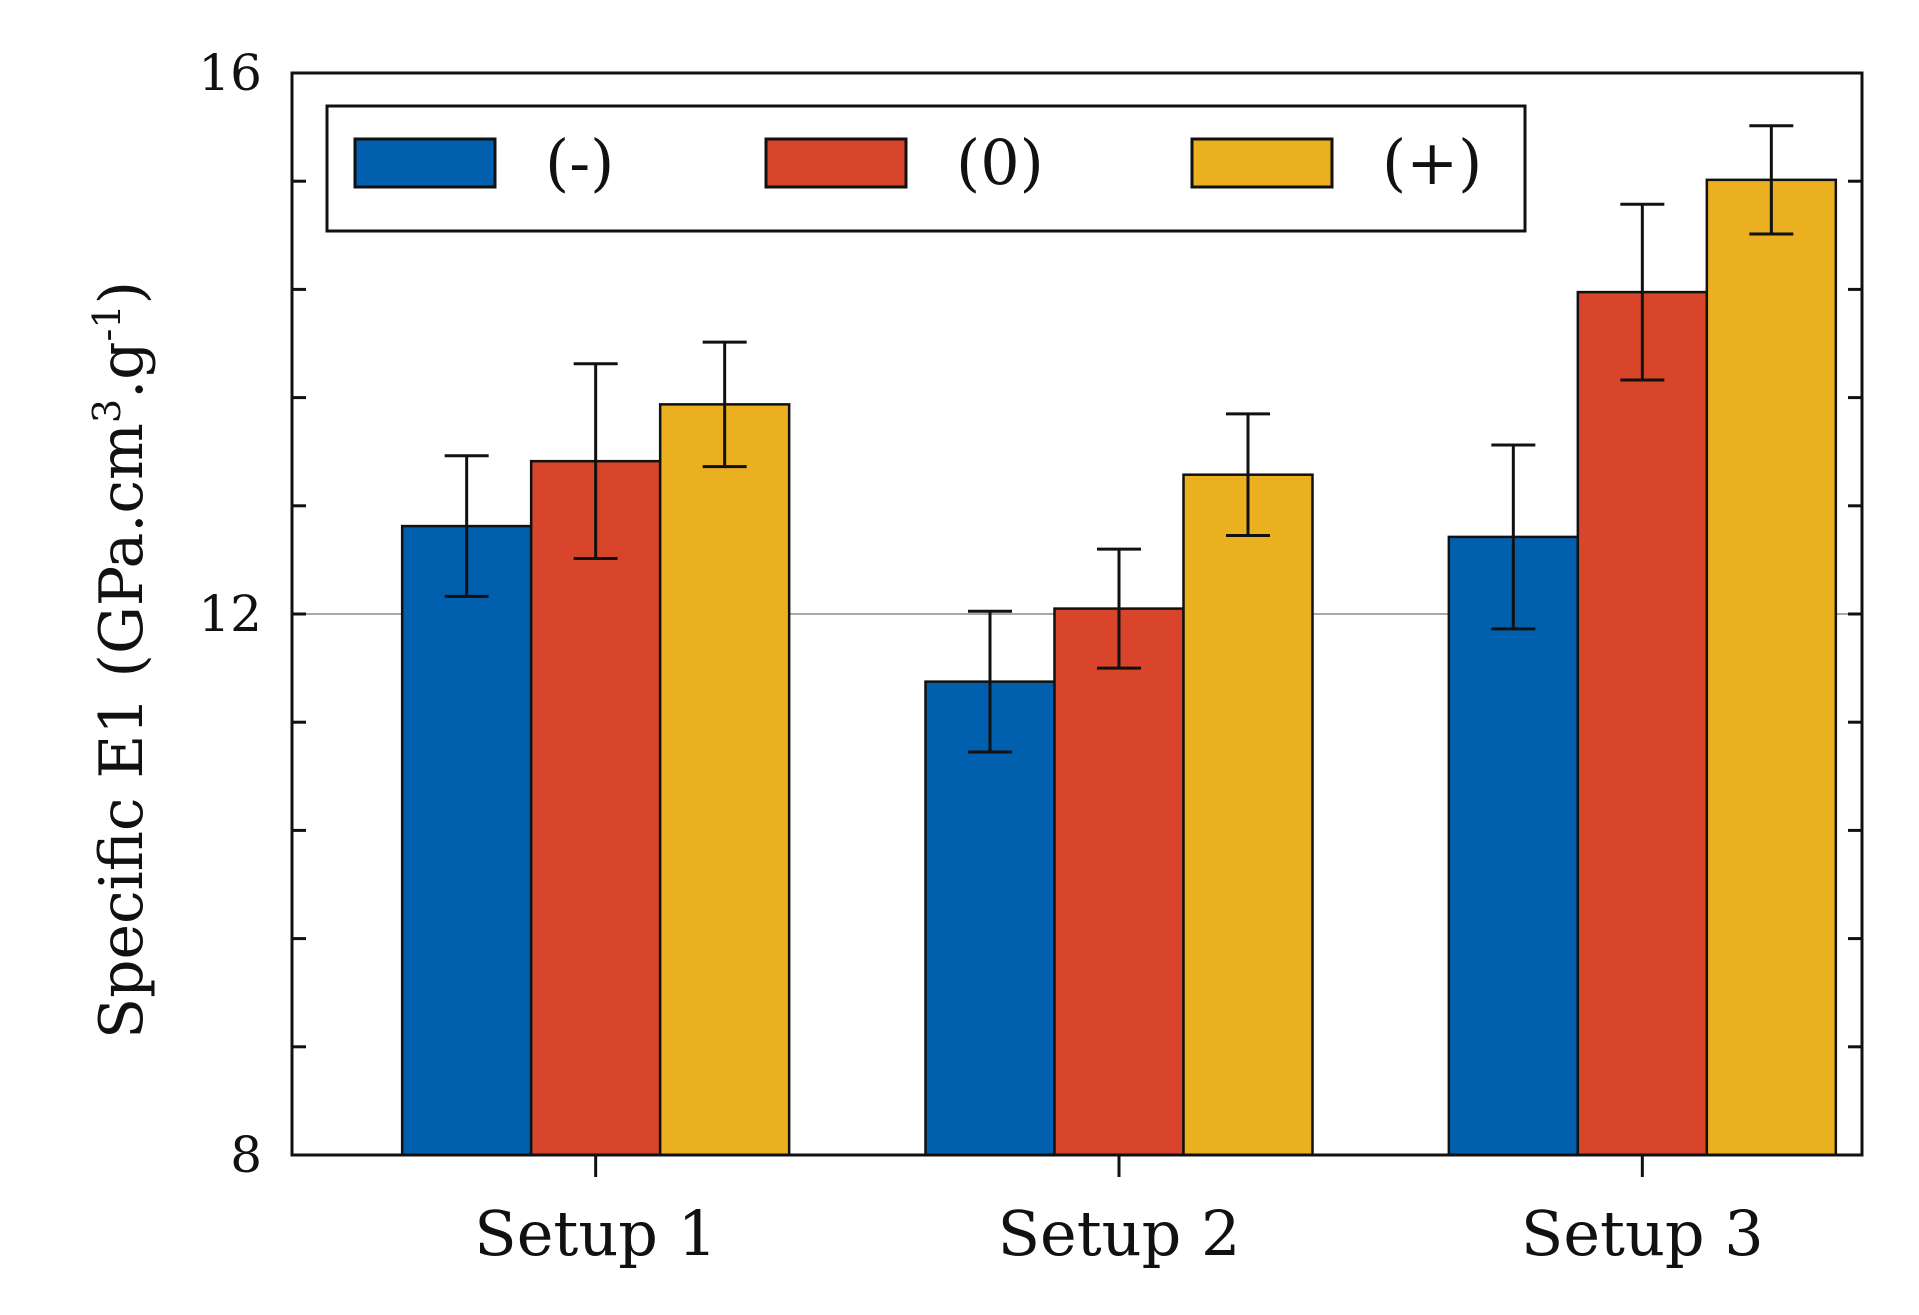  What do you see at coordinates (1642, 1233) in the screenshot?
I see `x-tick-label: Setup 3` at bounding box center [1642, 1233].